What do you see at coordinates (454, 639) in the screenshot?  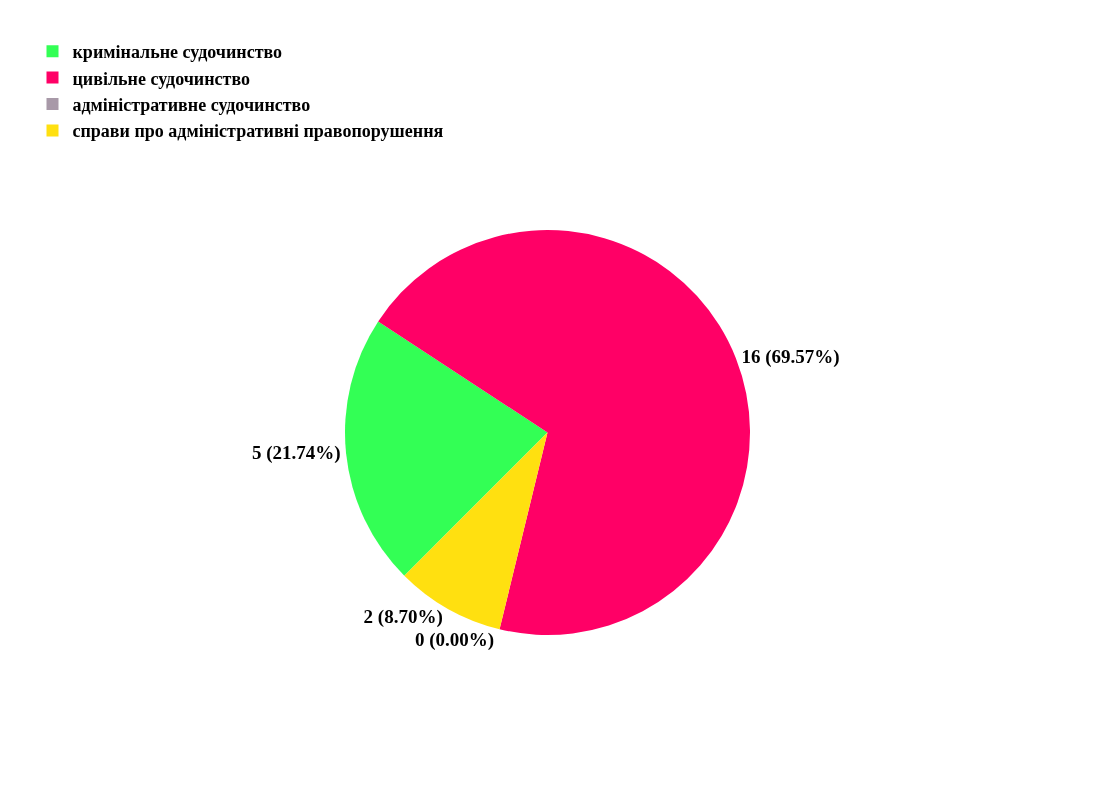 I see `text: 0 (0.00%)` at bounding box center [454, 639].